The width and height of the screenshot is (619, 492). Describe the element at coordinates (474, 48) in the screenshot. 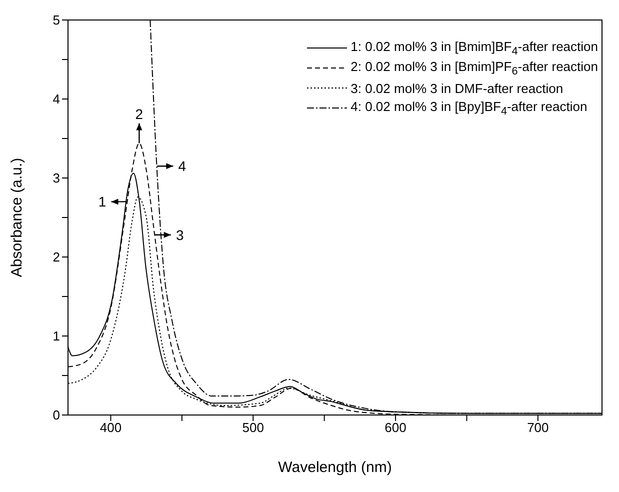

I see `legend-label: 1: 0.02 mol% 3 in [Bmim]BF$_{4}$-after reaction` at that location.